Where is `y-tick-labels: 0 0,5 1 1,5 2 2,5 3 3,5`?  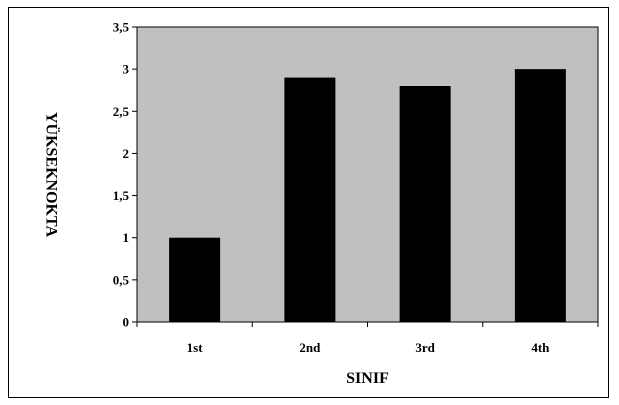
y-tick-labels: 0 0,5 1 1,5 2 2,5 3 3,5 is located at coordinates (121, 175).